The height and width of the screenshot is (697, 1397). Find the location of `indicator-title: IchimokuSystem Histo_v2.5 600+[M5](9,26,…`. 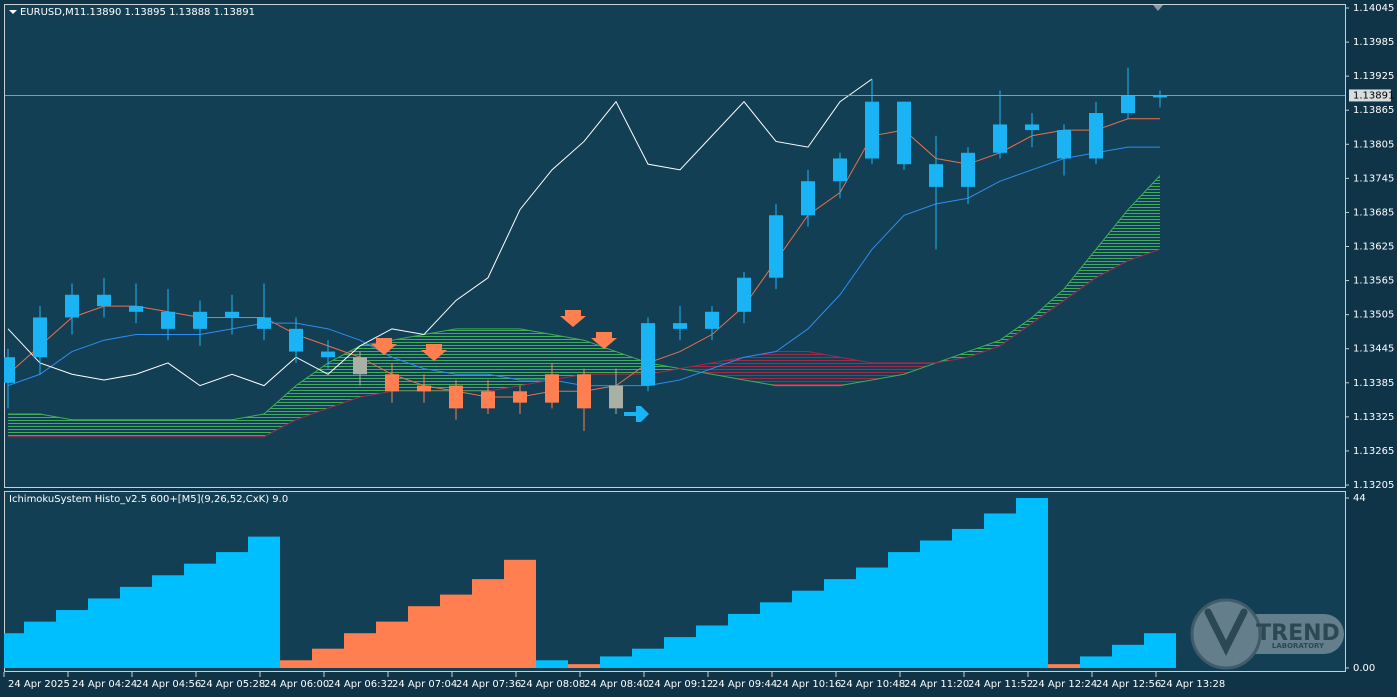

indicator-title: IchimokuSystem Histo_v2.5 600+[M5](9,26,… is located at coordinates (148, 499).